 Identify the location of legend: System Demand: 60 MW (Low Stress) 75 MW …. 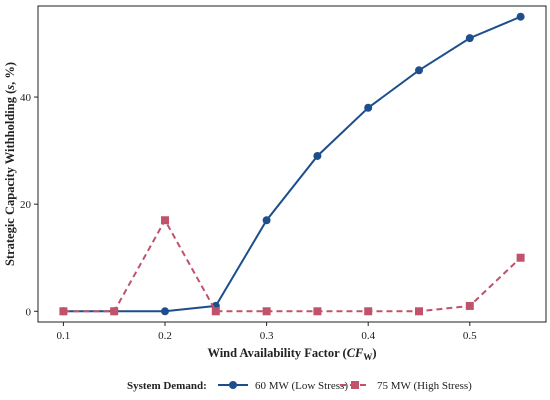
(299, 386).